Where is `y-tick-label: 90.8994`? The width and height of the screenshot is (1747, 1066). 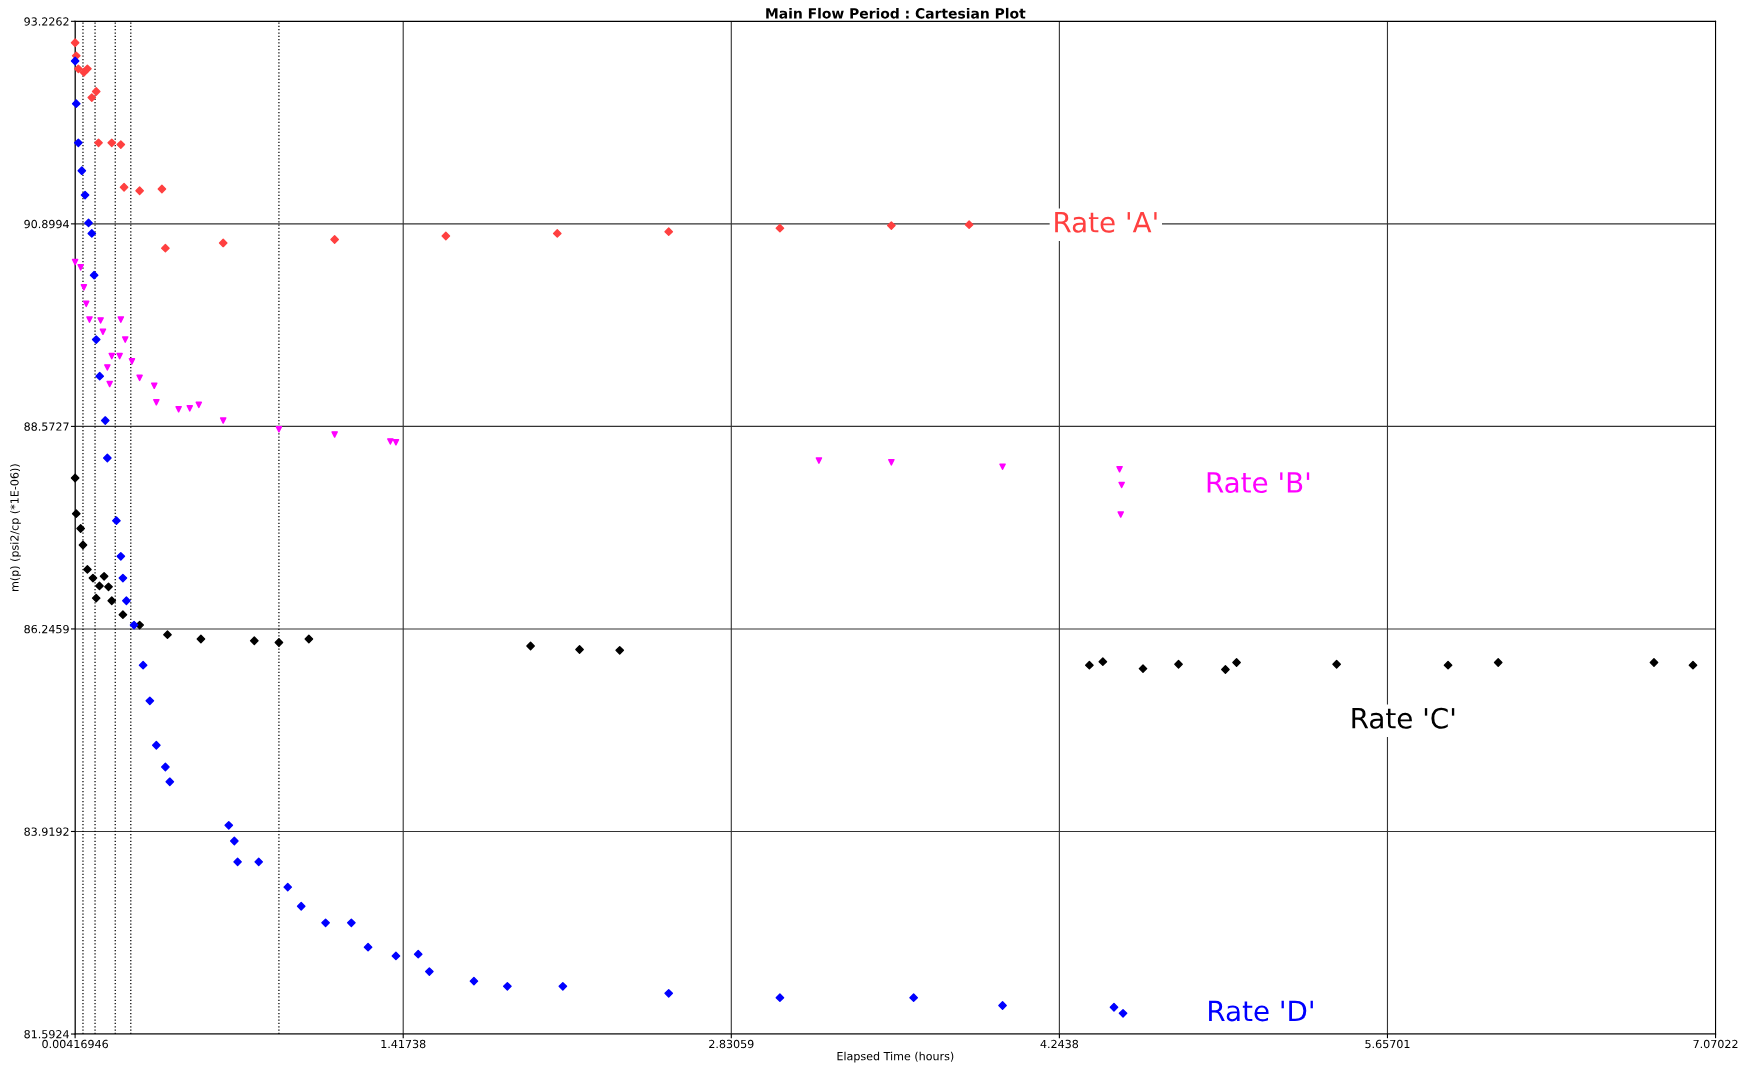 y-tick-label: 90.8994 is located at coordinates (46, 224).